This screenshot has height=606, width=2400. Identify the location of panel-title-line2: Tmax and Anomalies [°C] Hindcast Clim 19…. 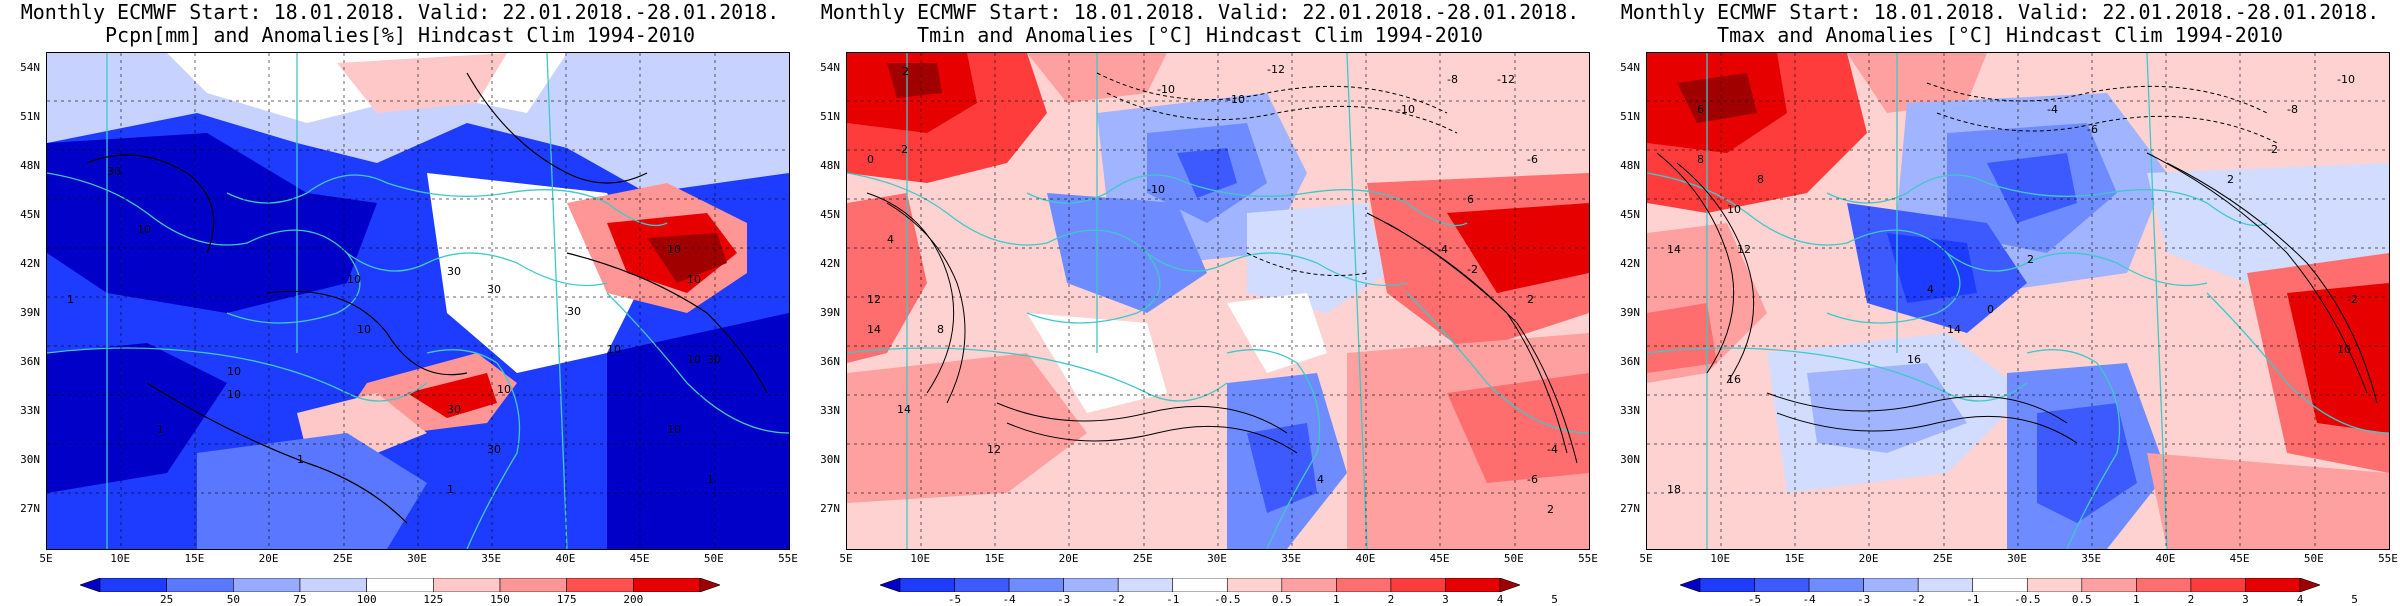
(2000, 35).